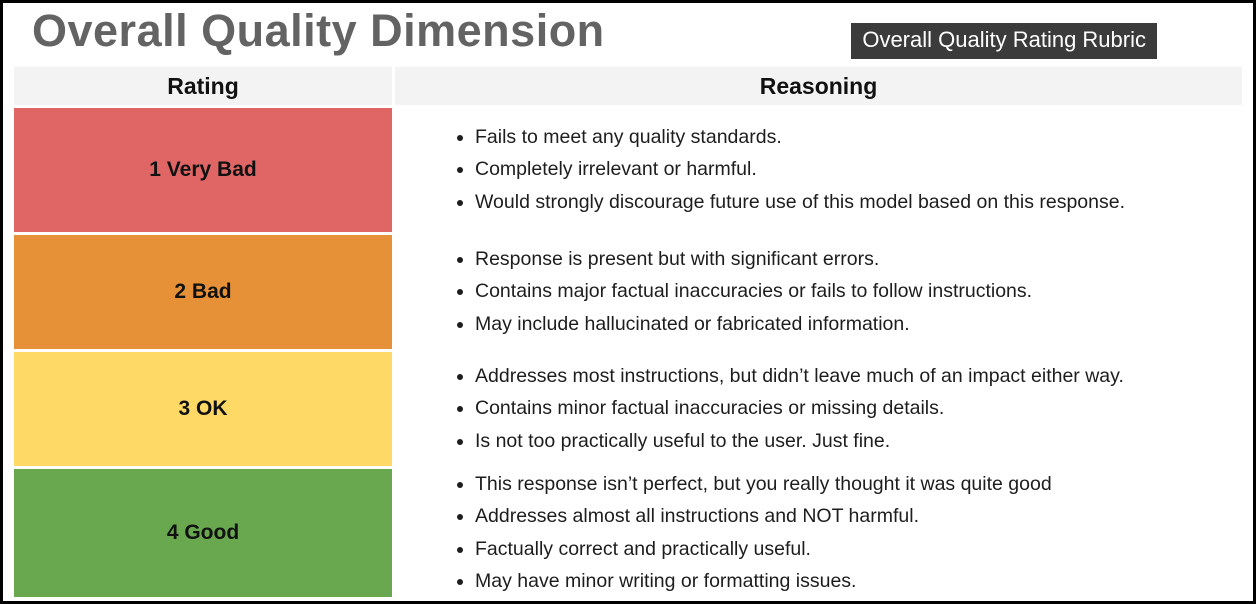 The height and width of the screenshot is (604, 1256). What do you see at coordinates (203, 86) in the screenshot?
I see `rating-column-header: Rating` at bounding box center [203, 86].